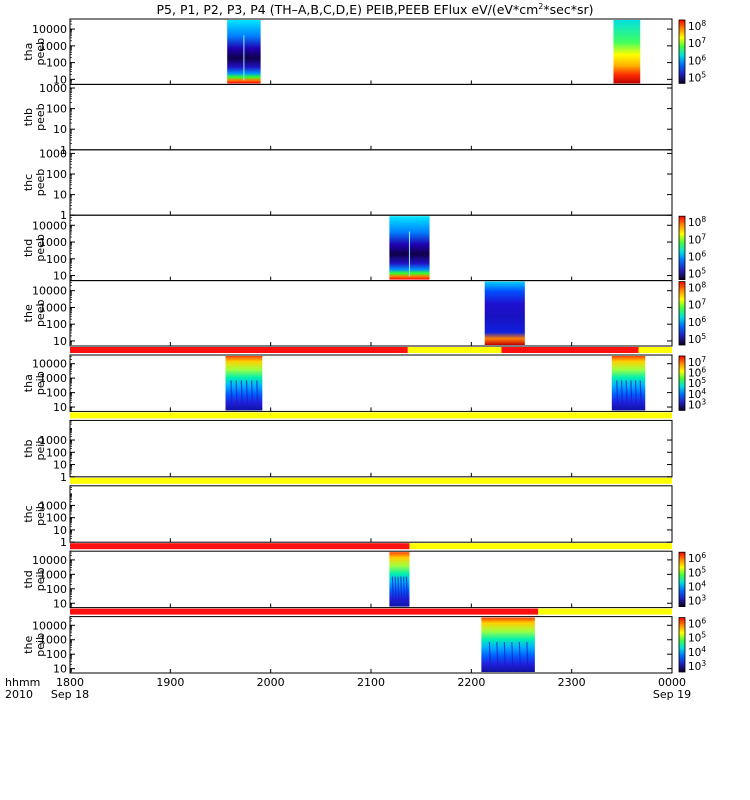 The height and width of the screenshot is (800, 750). Describe the element at coordinates (364, 314) in the screenshot. I see `panel-the-peeb: 10 100 1000 10000 thepeeb 10⁵ 10⁶ 10⁷ 10⁸` at that location.